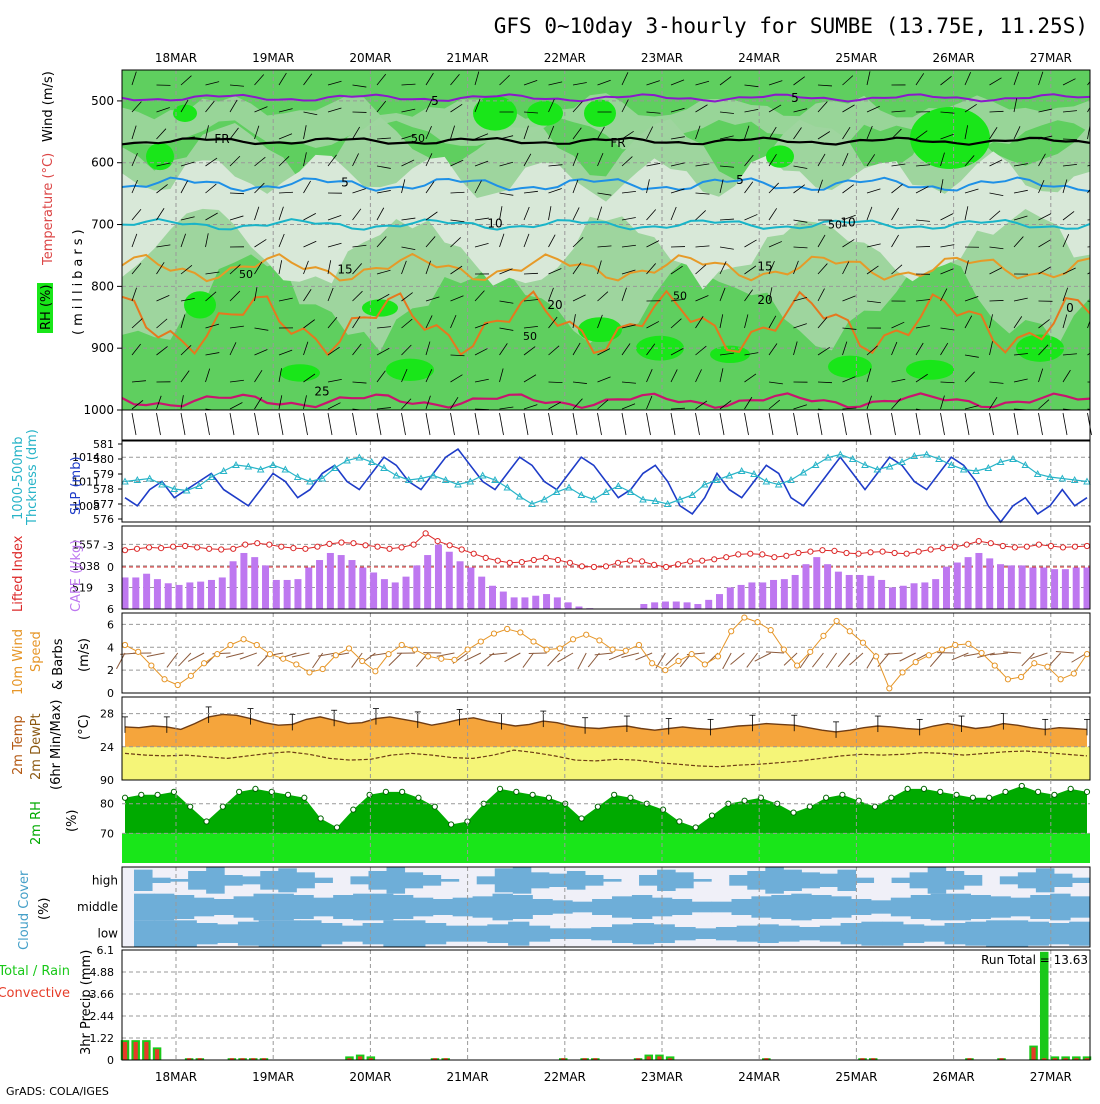 The height and width of the screenshot is (1104, 1100). I want to click on contour-label: 5, so click(740, 180).